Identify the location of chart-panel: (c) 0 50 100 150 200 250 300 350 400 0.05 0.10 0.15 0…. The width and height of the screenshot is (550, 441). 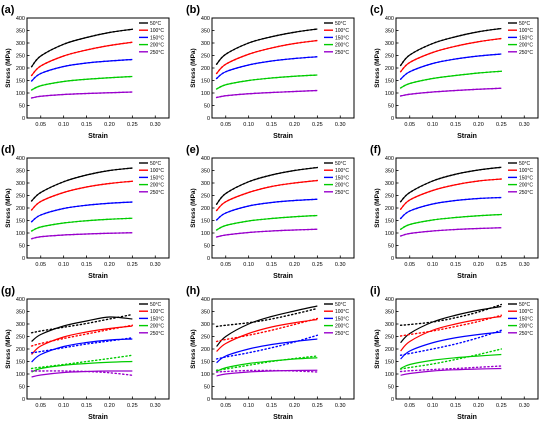
(454, 72).